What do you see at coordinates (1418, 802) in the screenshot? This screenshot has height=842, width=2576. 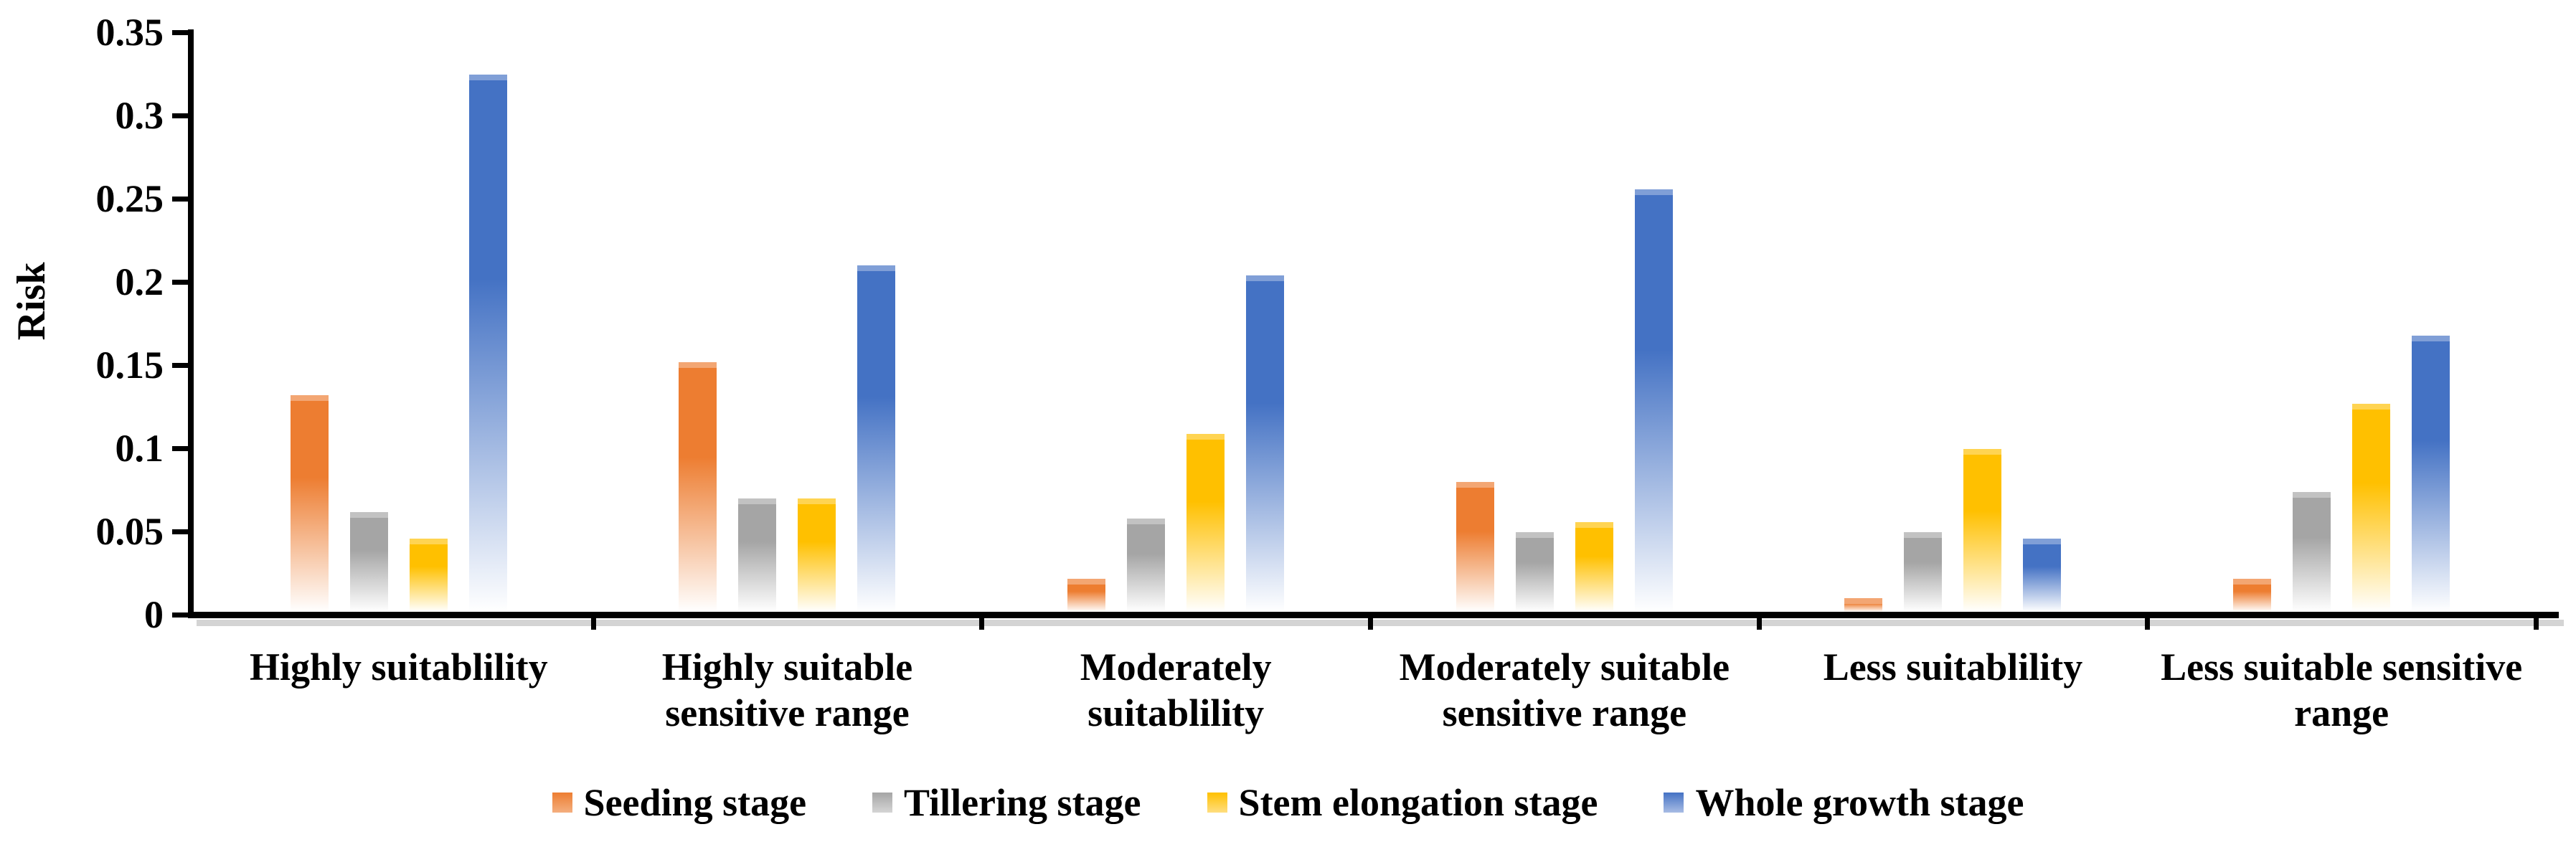 I see `legend-label: Stem elongation stage` at bounding box center [1418, 802].